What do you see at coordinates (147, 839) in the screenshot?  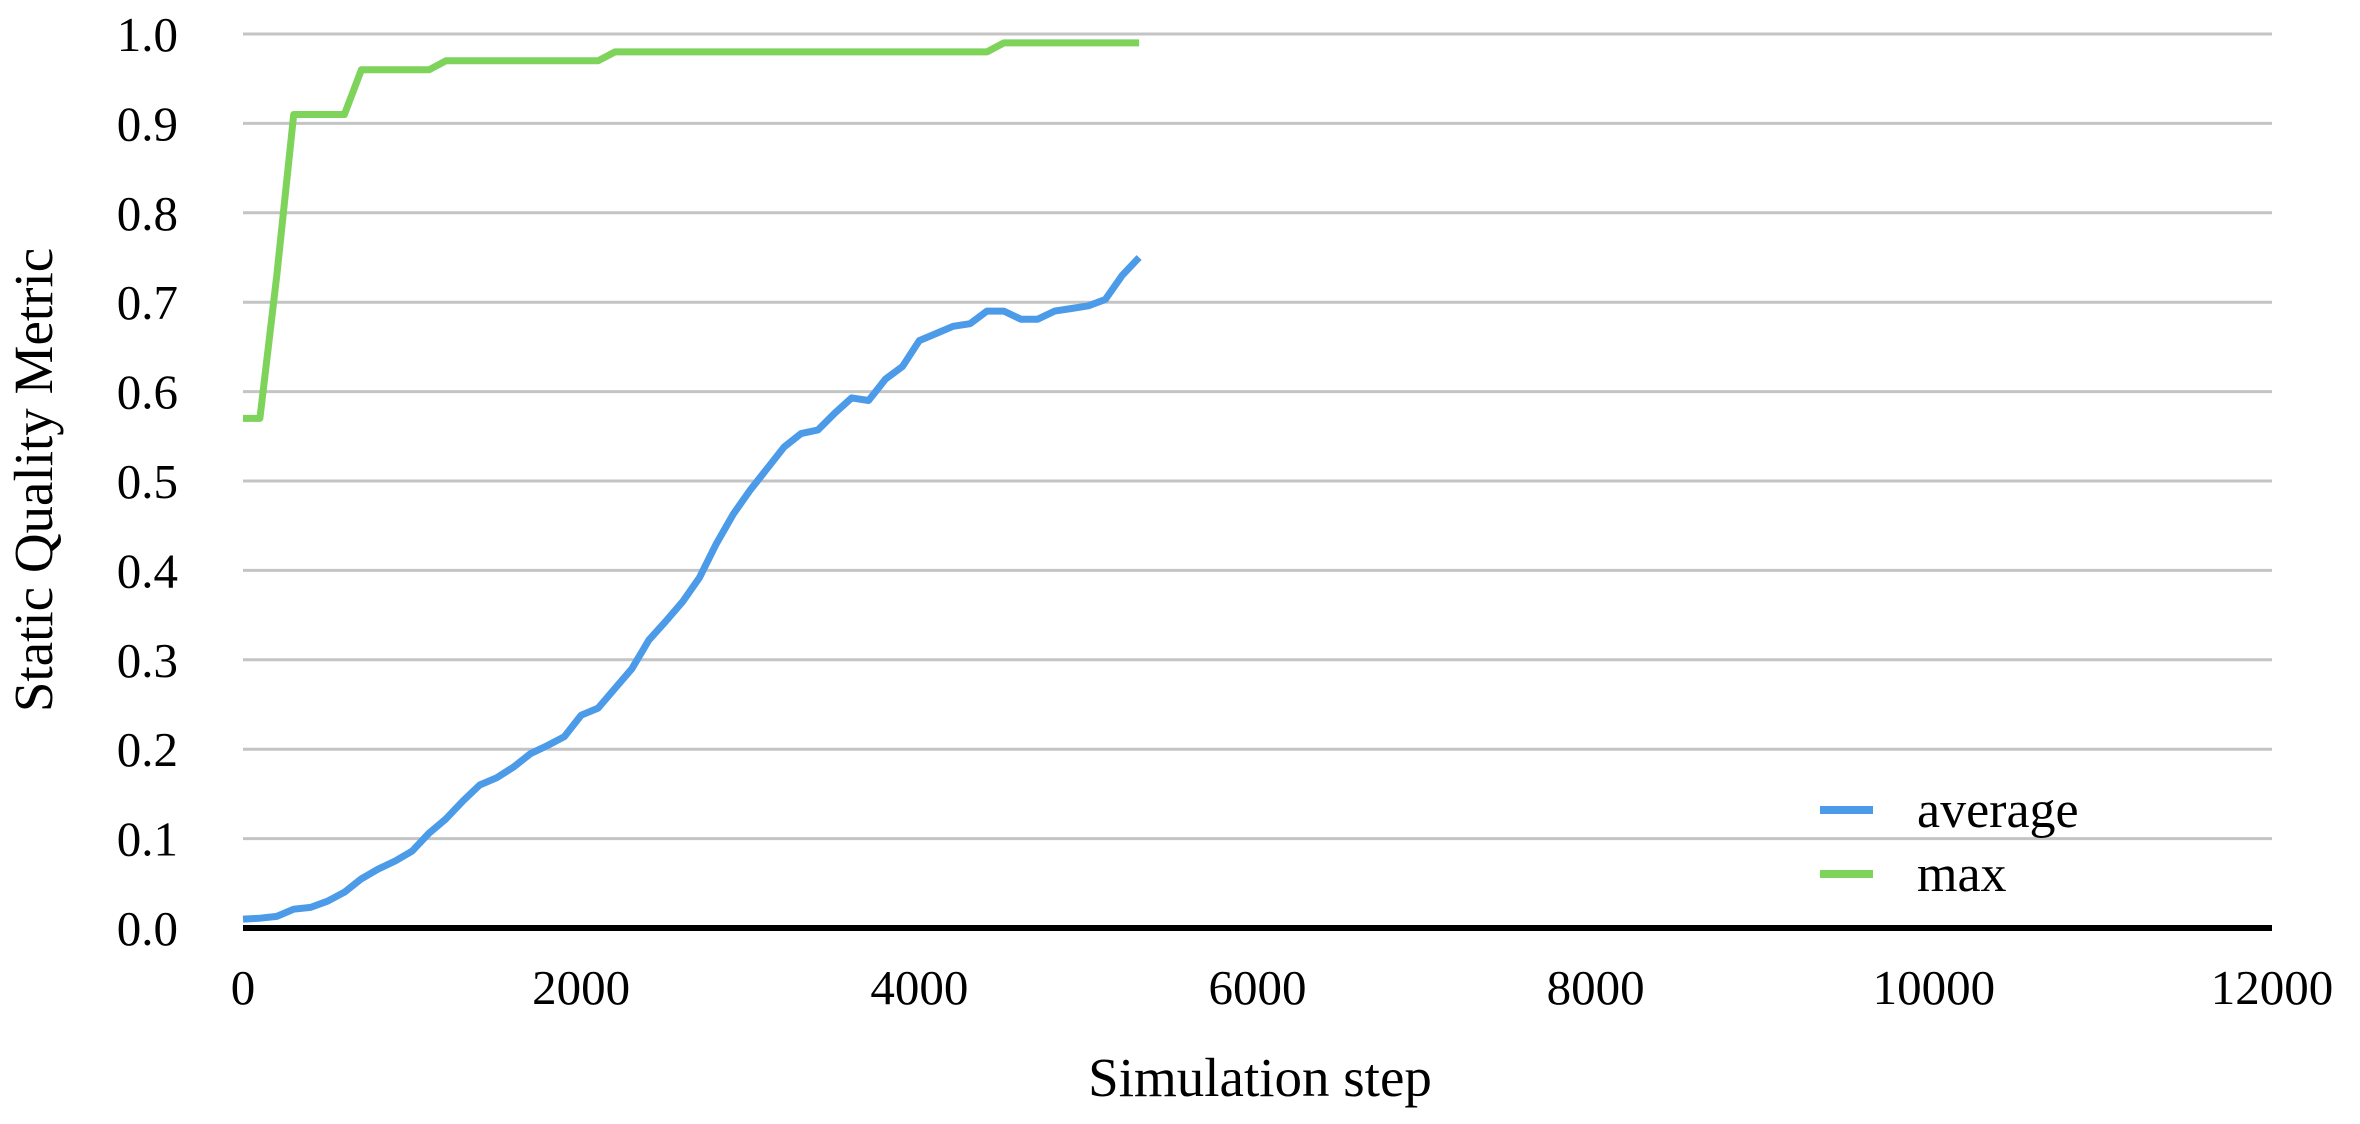 I see `y-tick-label: 0.1` at bounding box center [147, 839].